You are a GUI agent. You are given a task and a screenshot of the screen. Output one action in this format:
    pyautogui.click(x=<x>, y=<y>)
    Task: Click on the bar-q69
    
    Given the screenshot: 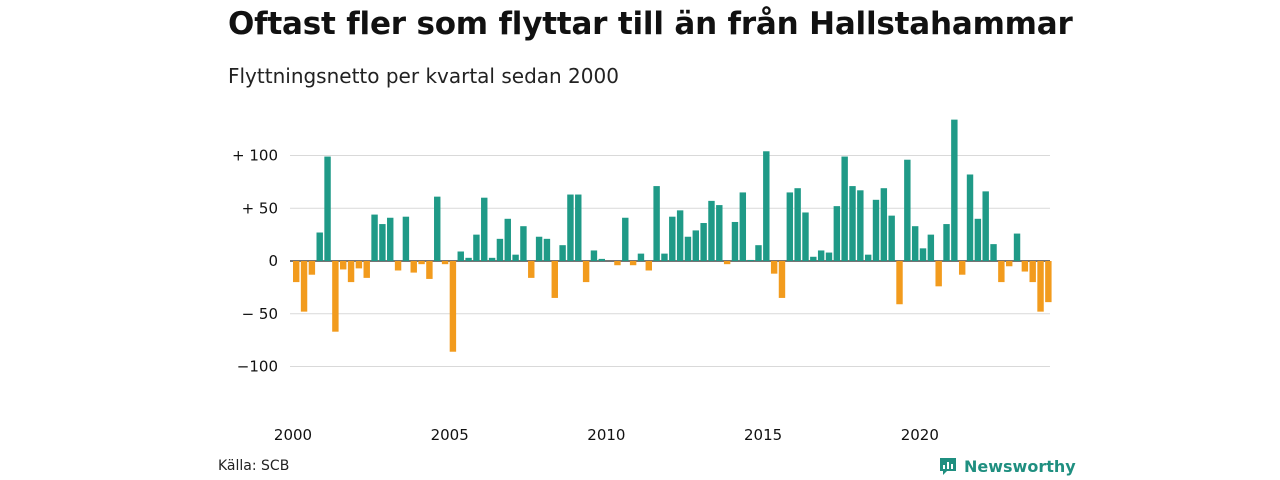 What is the action you would take?
    pyautogui.click(x=829, y=256)
    